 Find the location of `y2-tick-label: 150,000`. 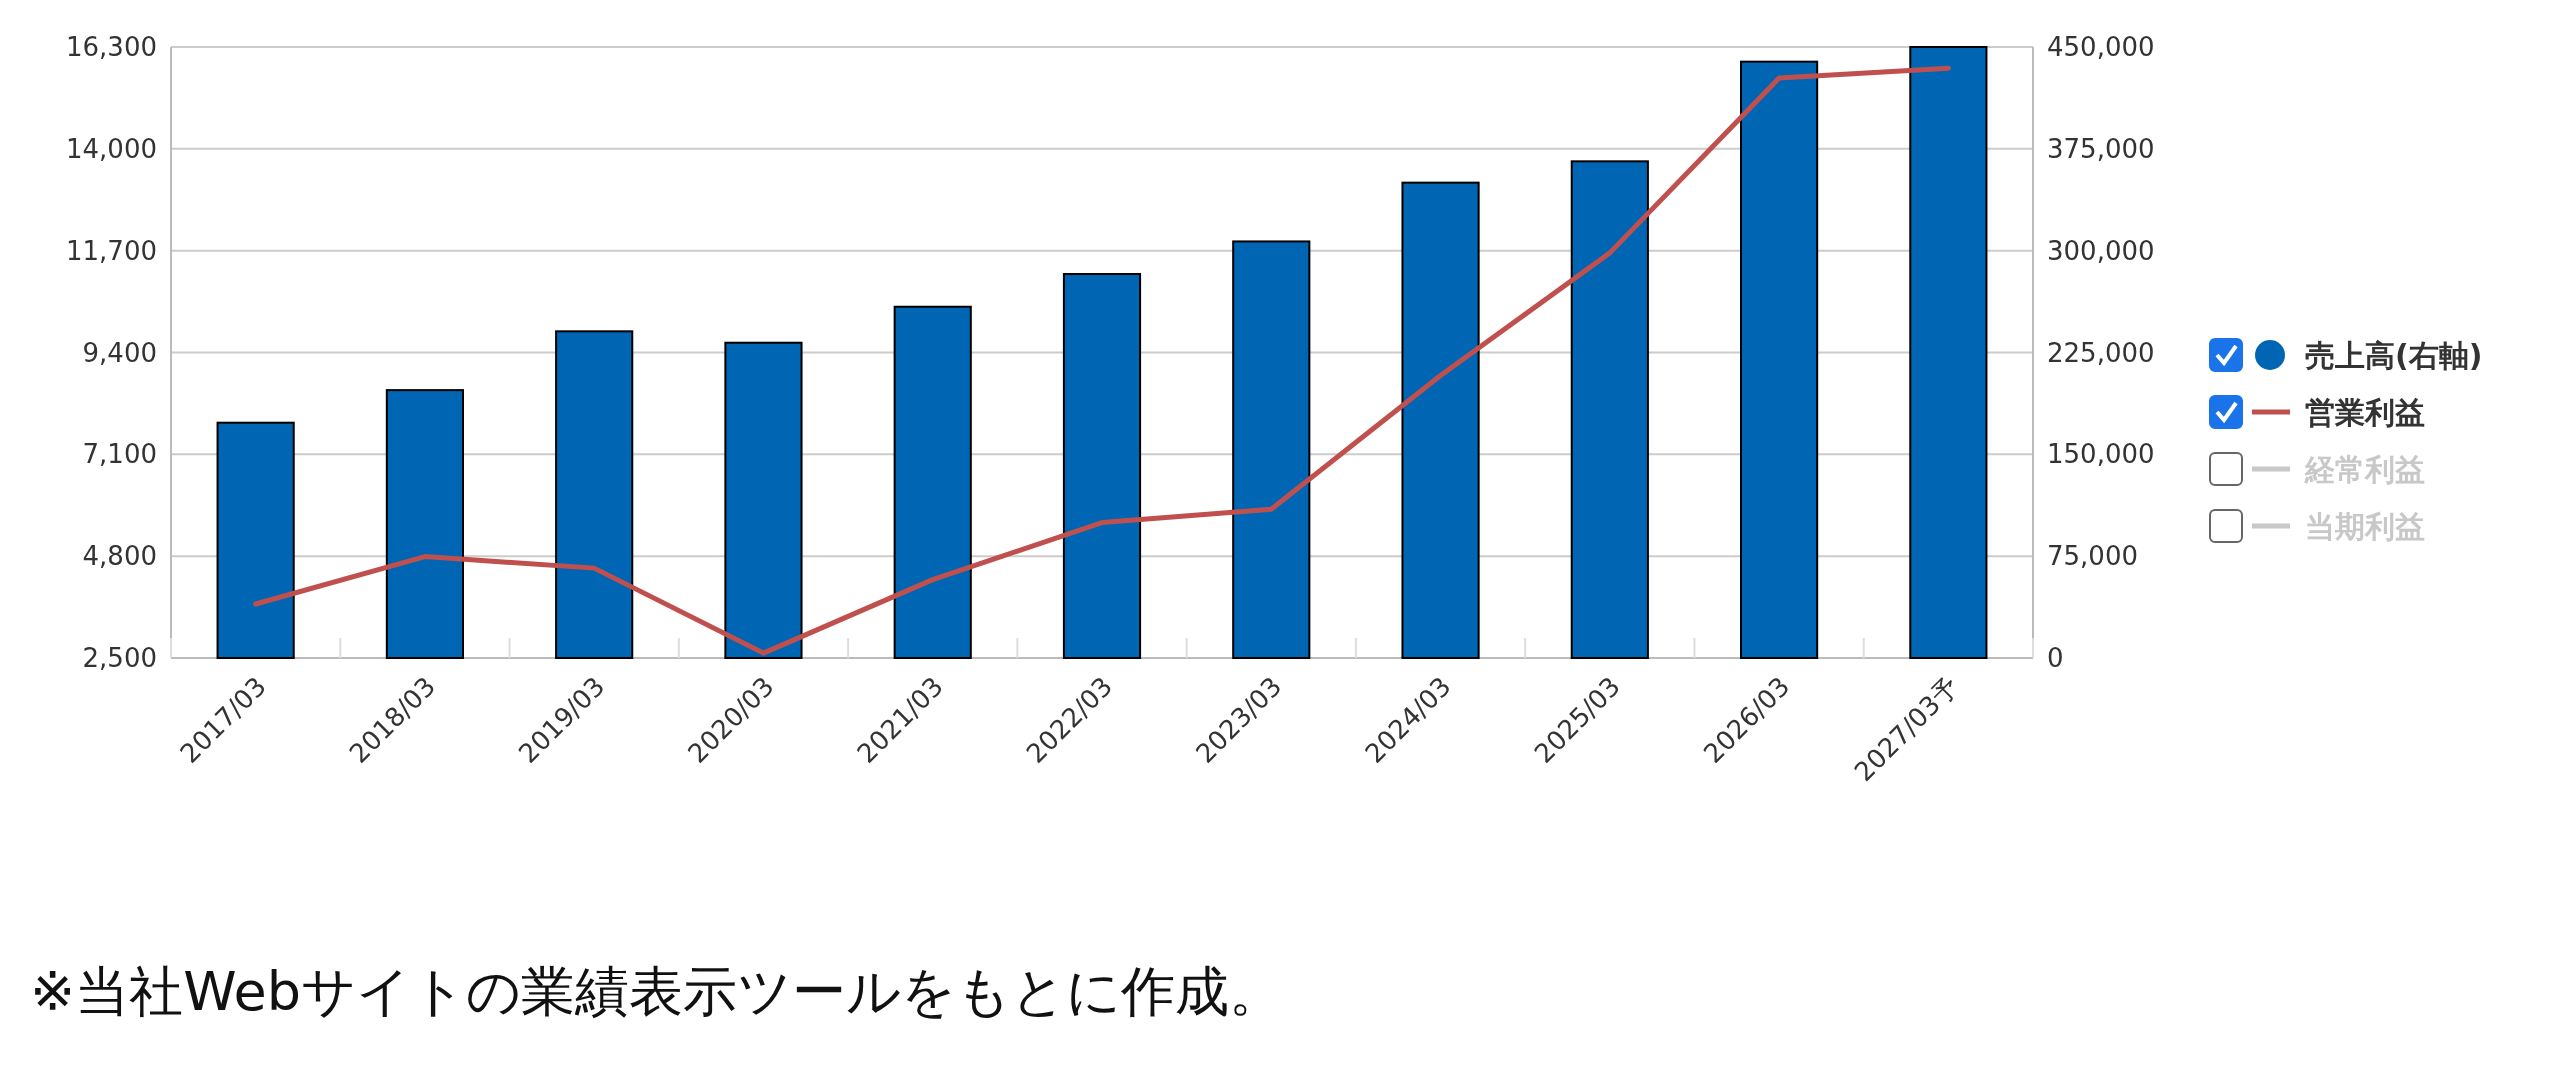

y2-tick-label: 150,000 is located at coordinates (2101, 454).